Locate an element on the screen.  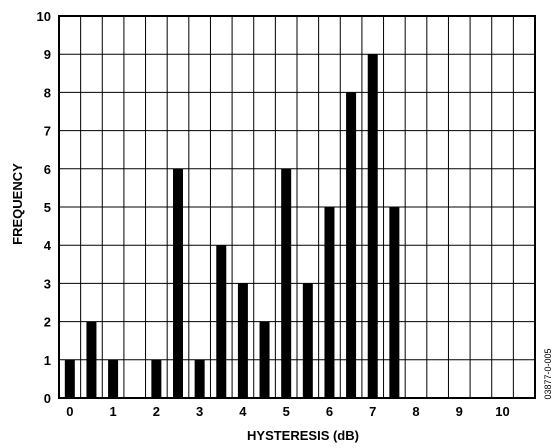
bar-x2 is located at coordinates (156, 378).